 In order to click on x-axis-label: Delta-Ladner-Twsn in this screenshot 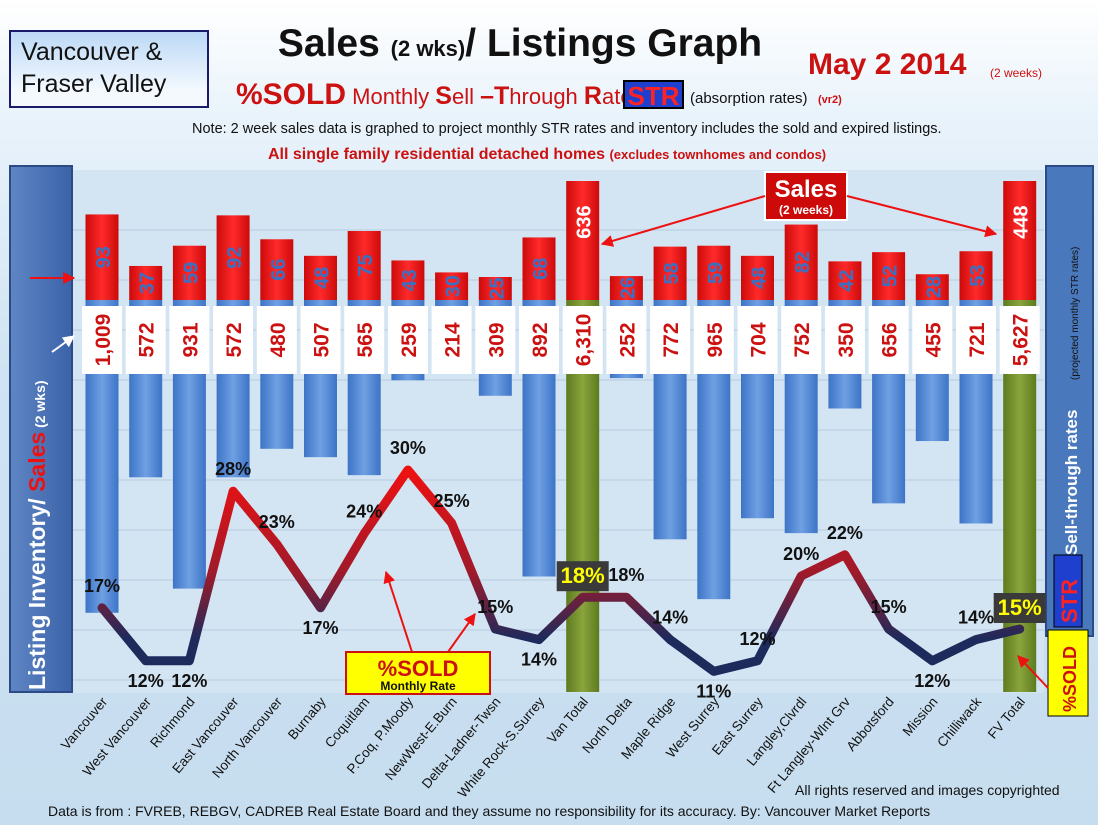, I will do `click(461, 742)`.